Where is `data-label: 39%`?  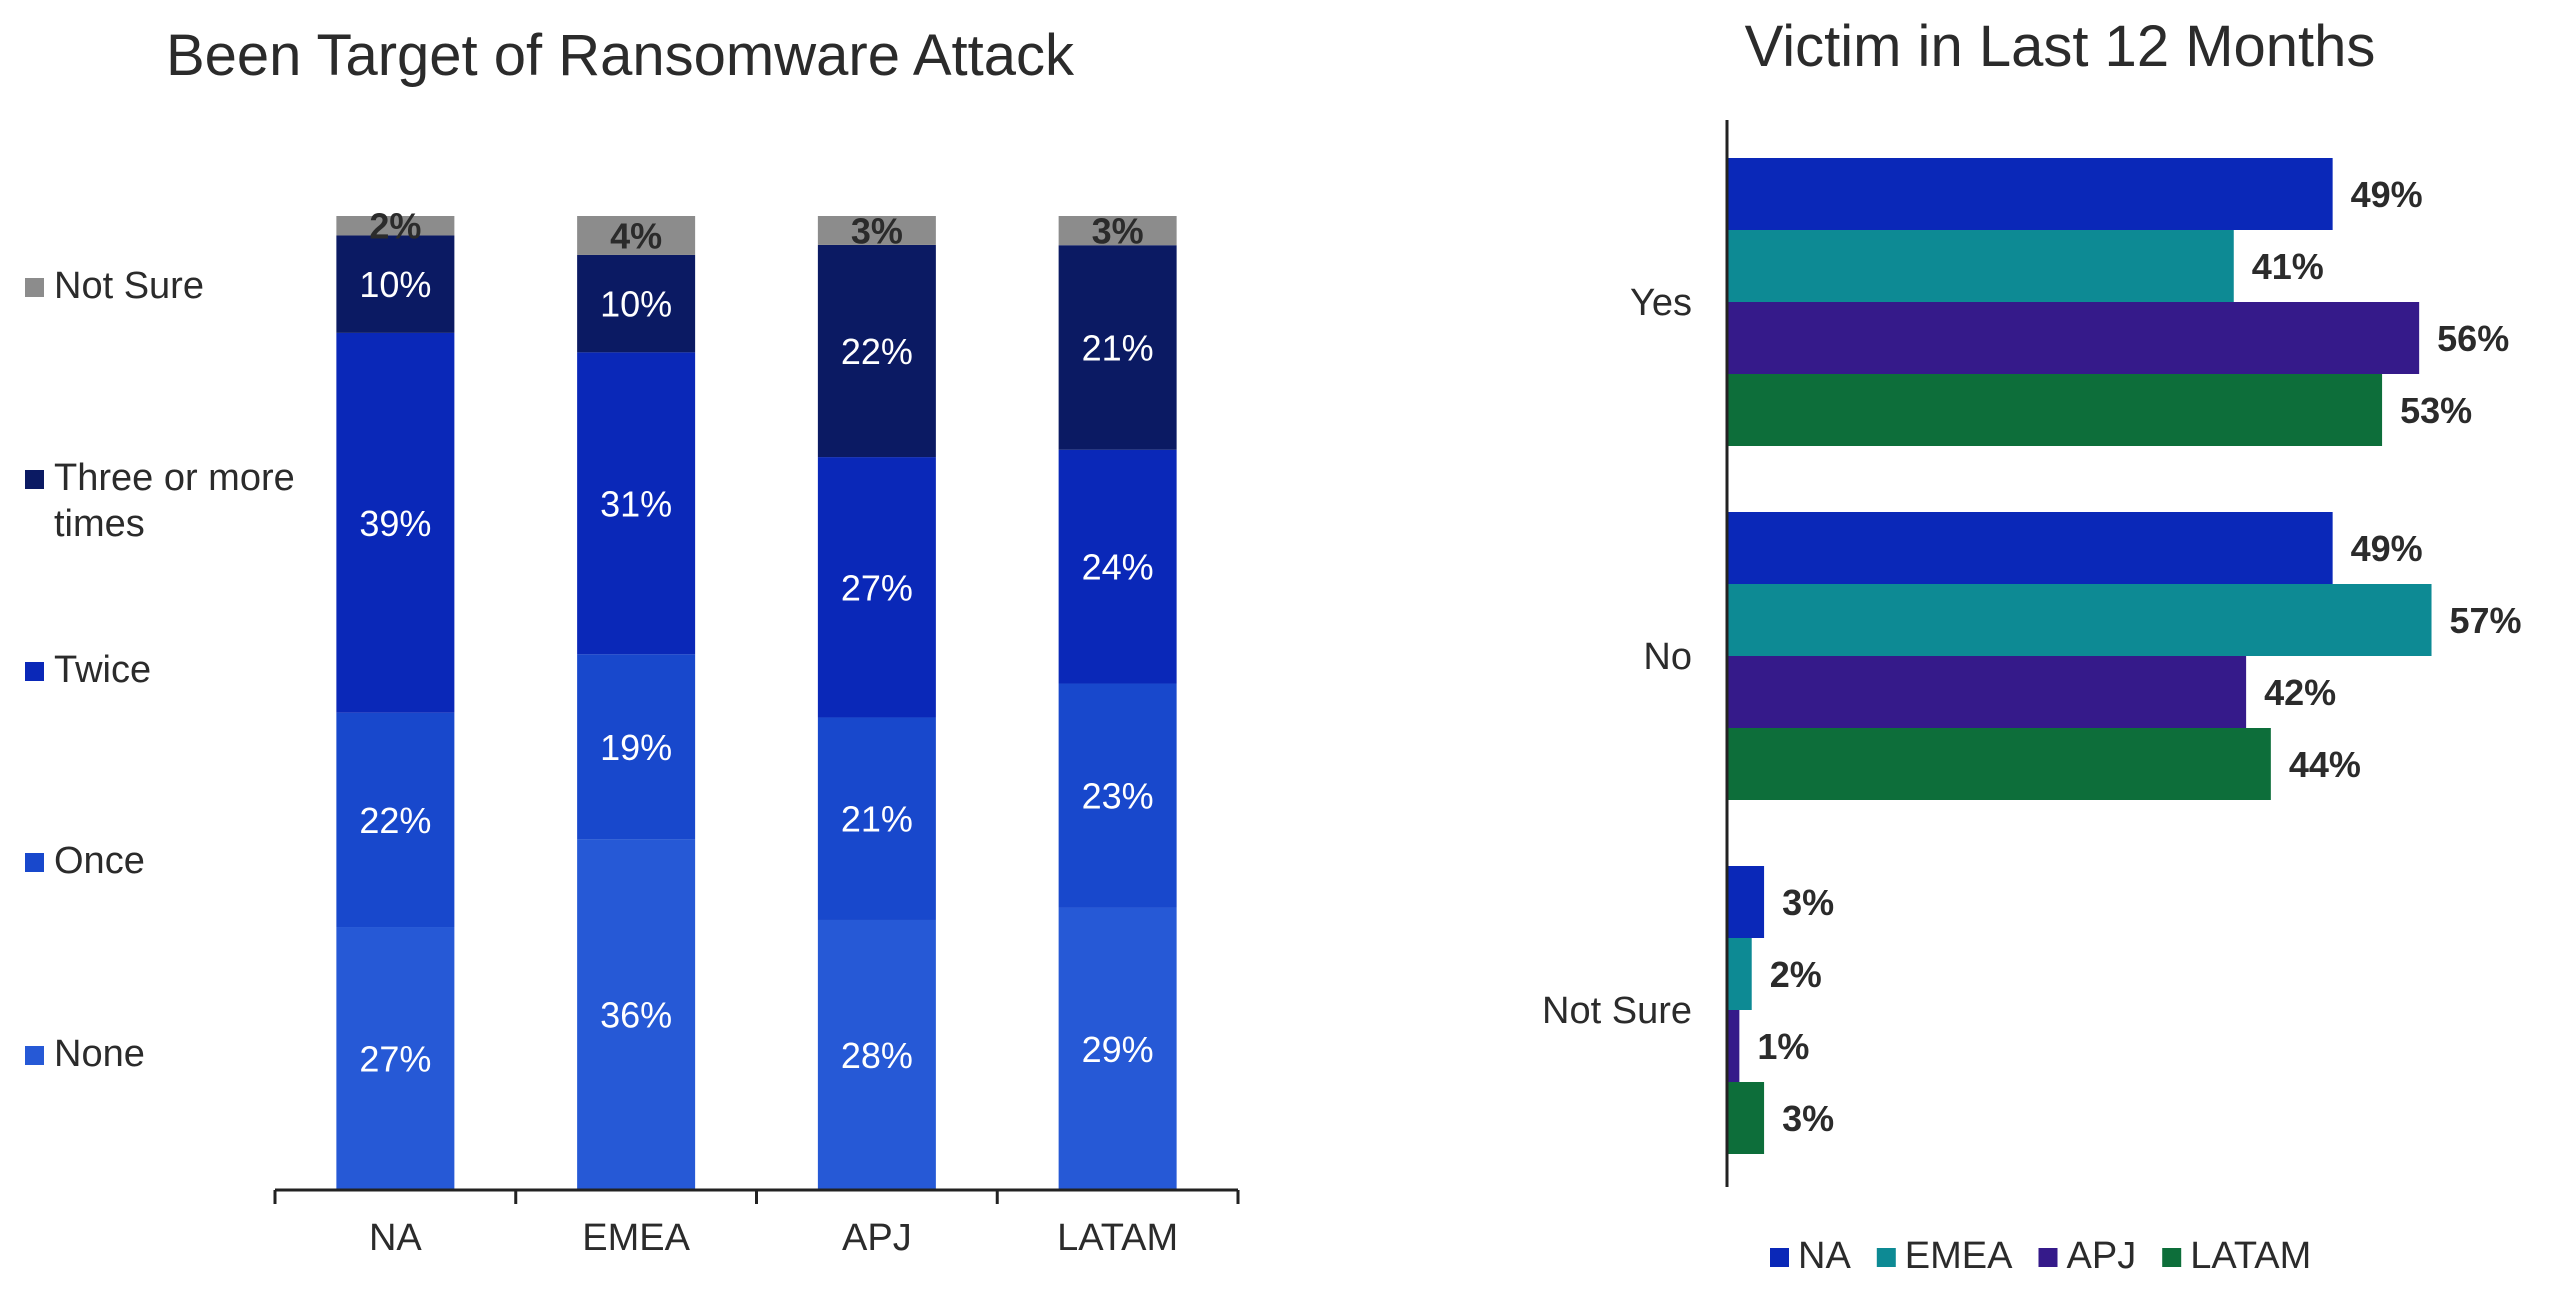
data-label: 39% is located at coordinates (395, 523).